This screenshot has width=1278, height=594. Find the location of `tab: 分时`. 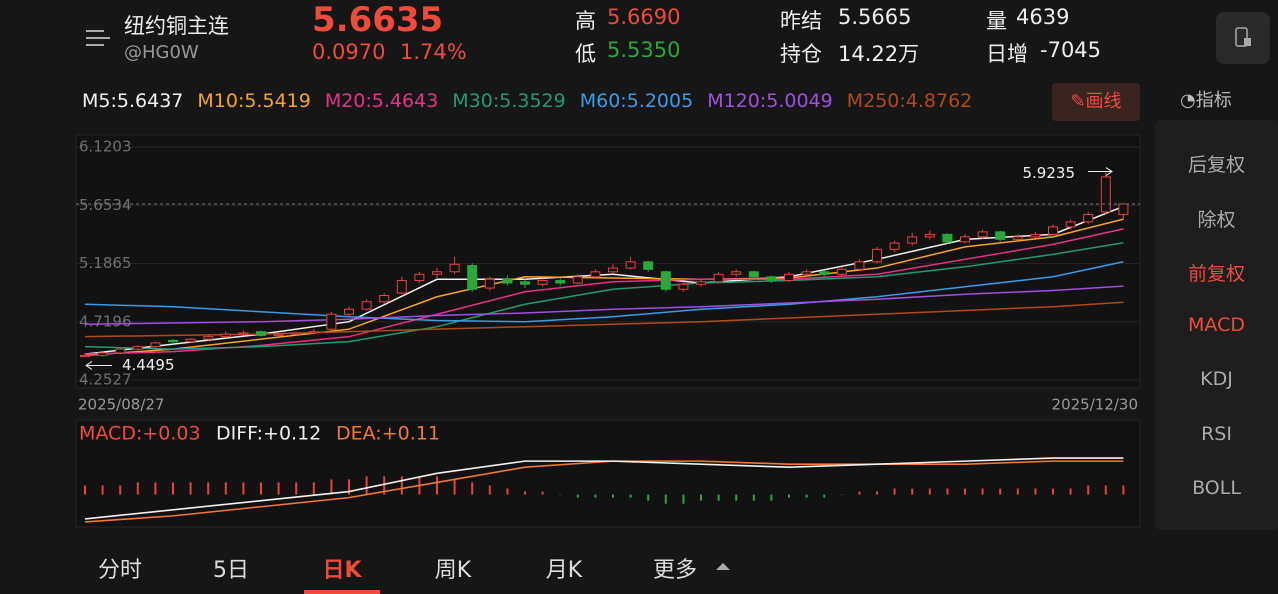

tab: 分时 is located at coordinates (119, 570).